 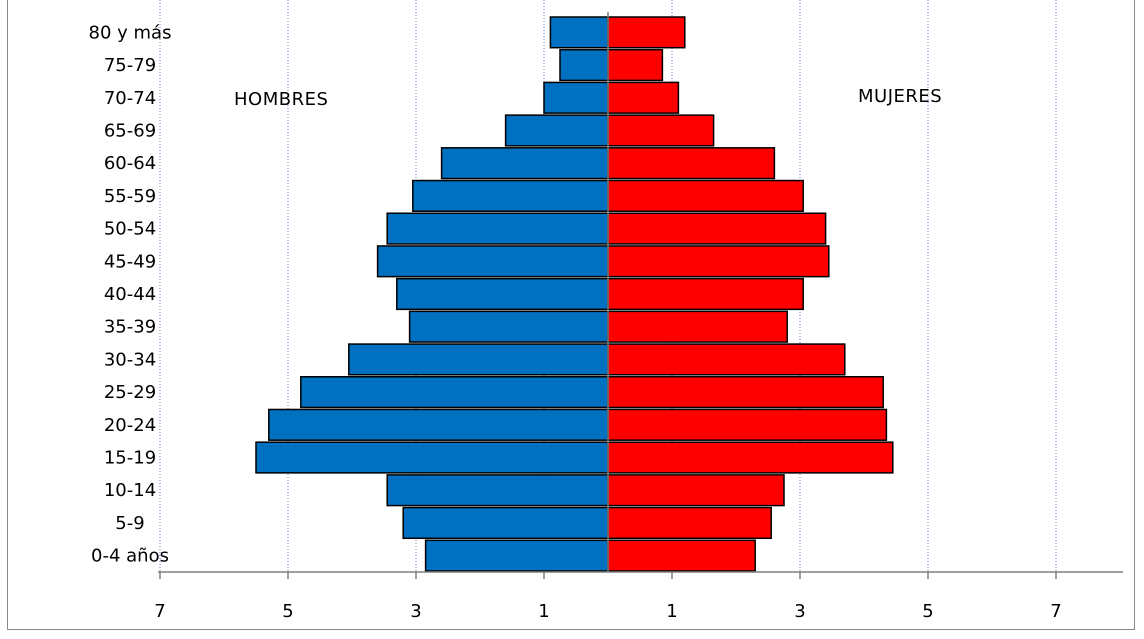 I want to click on category-label-3: 65-69, so click(x=130, y=130).